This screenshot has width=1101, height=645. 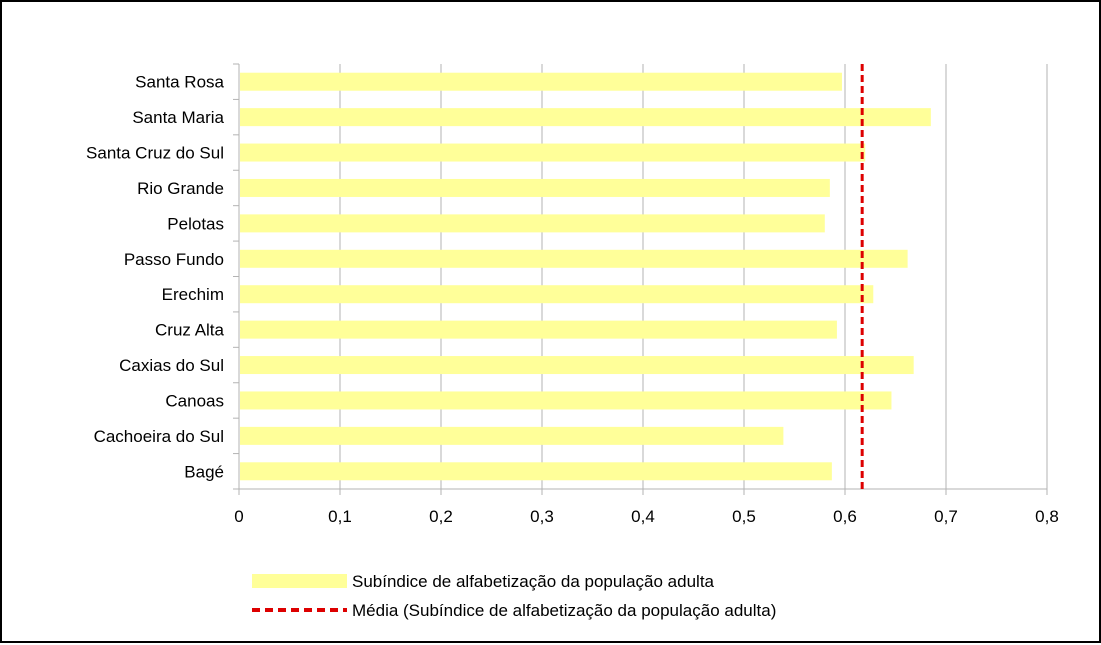 I want to click on x-tick-label: 0,8, so click(x=1047, y=516).